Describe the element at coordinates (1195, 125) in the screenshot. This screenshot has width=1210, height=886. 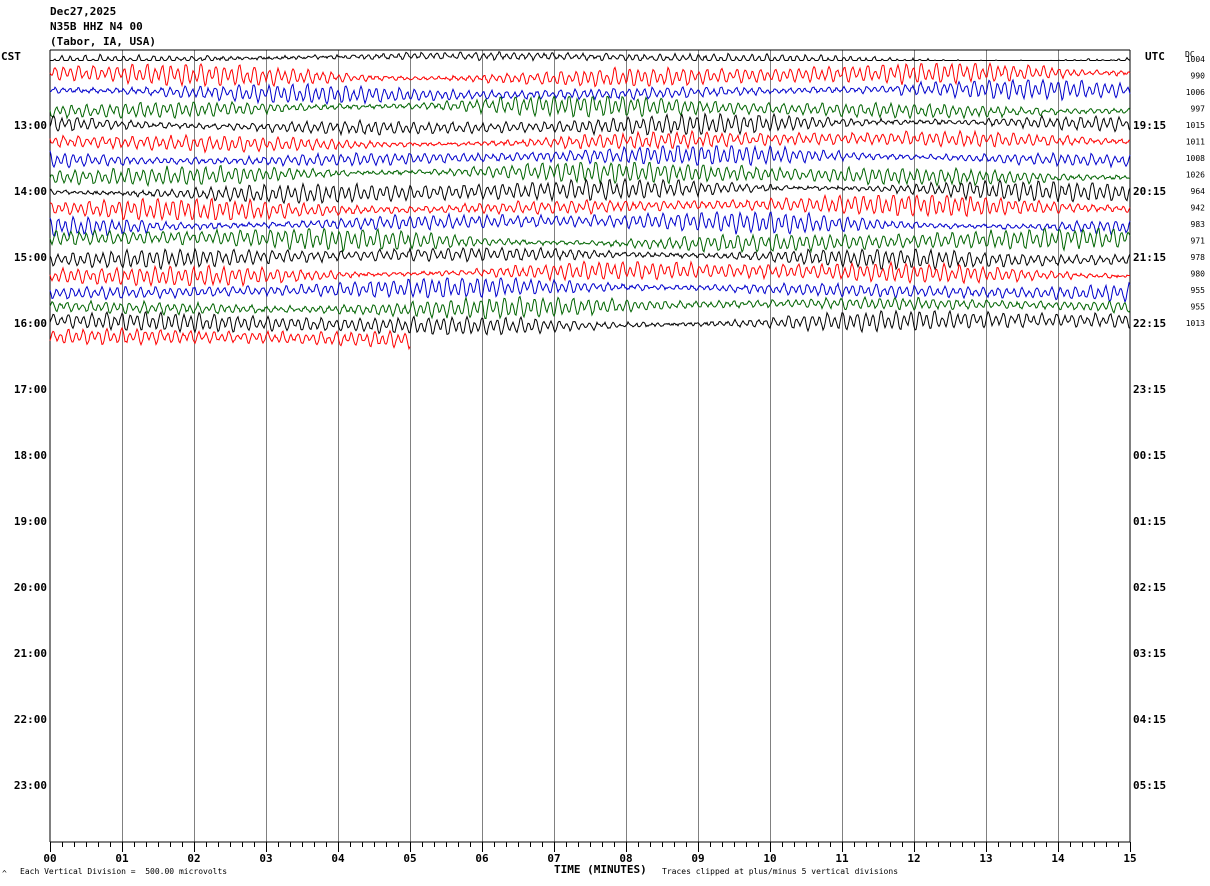
I see `dc-offset-label: 1015` at that location.